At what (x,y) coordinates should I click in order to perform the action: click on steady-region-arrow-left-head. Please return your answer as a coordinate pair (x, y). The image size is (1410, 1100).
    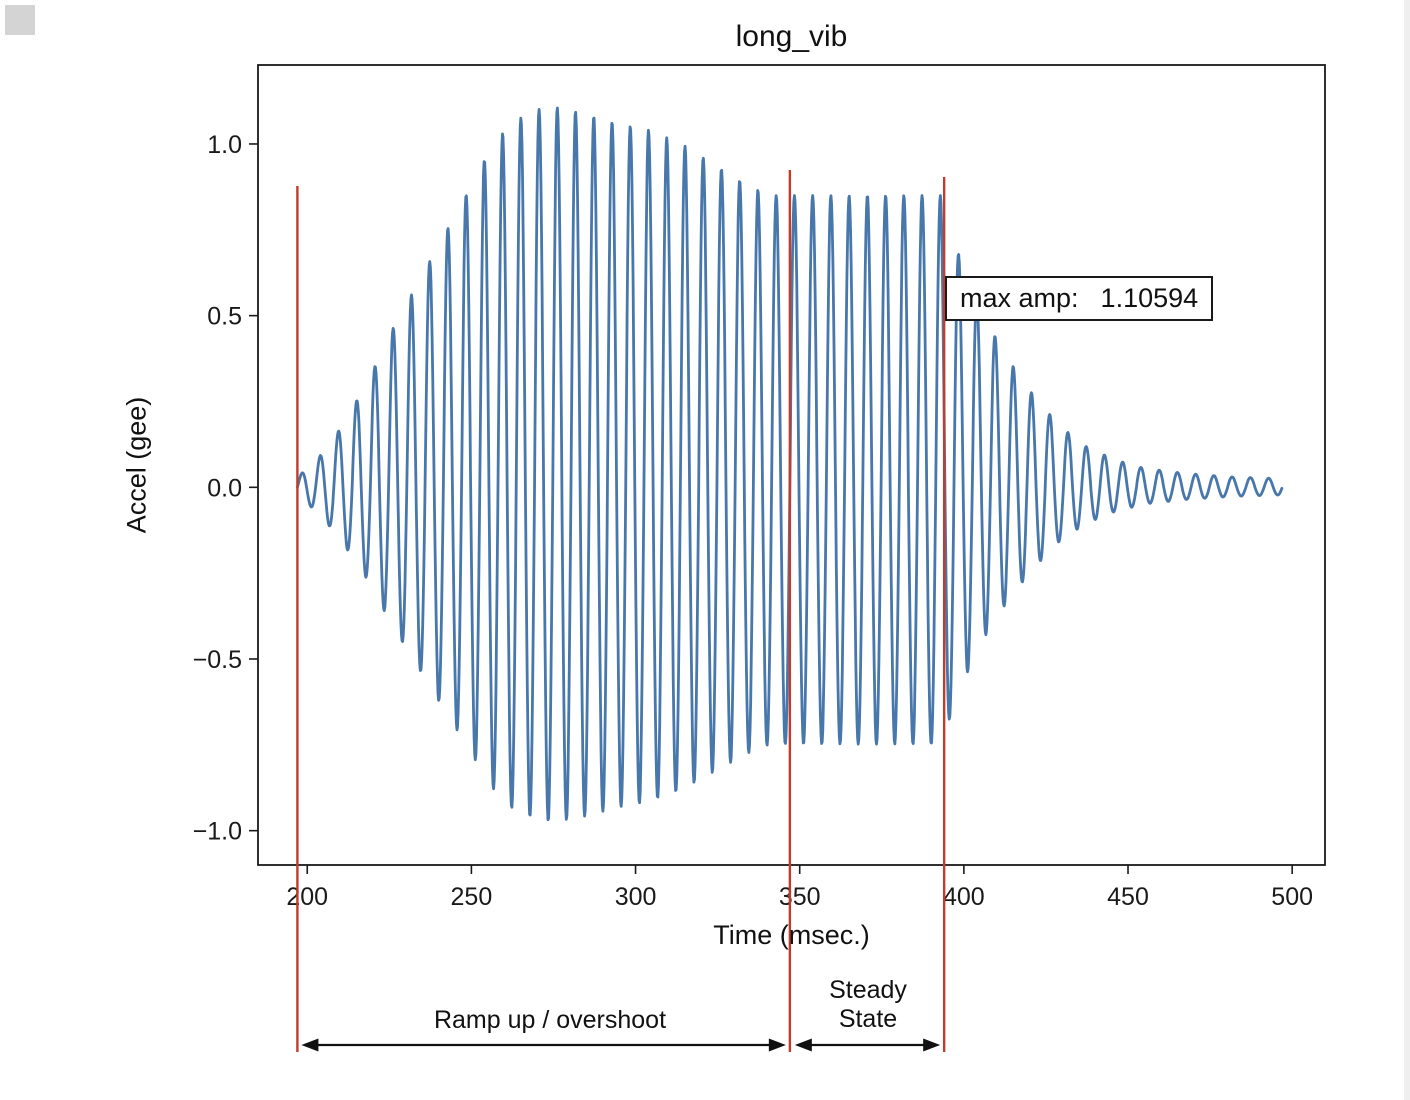
    Looking at the image, I should click on (803, 1045).